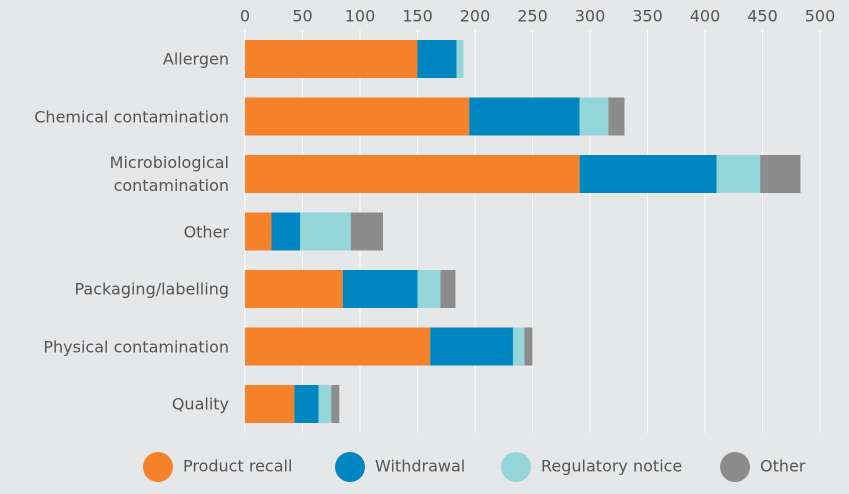 This screenshot has height=494, width=849. I want to click on y-tick-label: Other, so click(206, 231).